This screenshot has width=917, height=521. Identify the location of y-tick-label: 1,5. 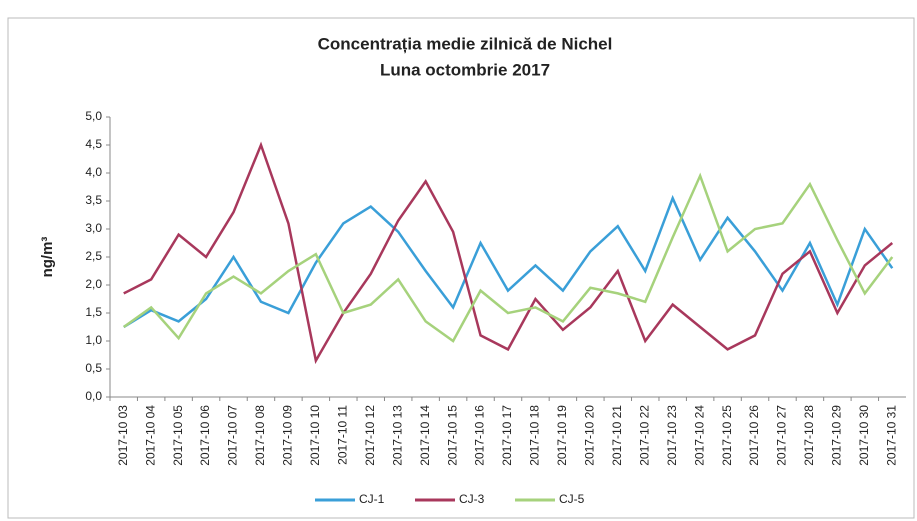
(93, 312).